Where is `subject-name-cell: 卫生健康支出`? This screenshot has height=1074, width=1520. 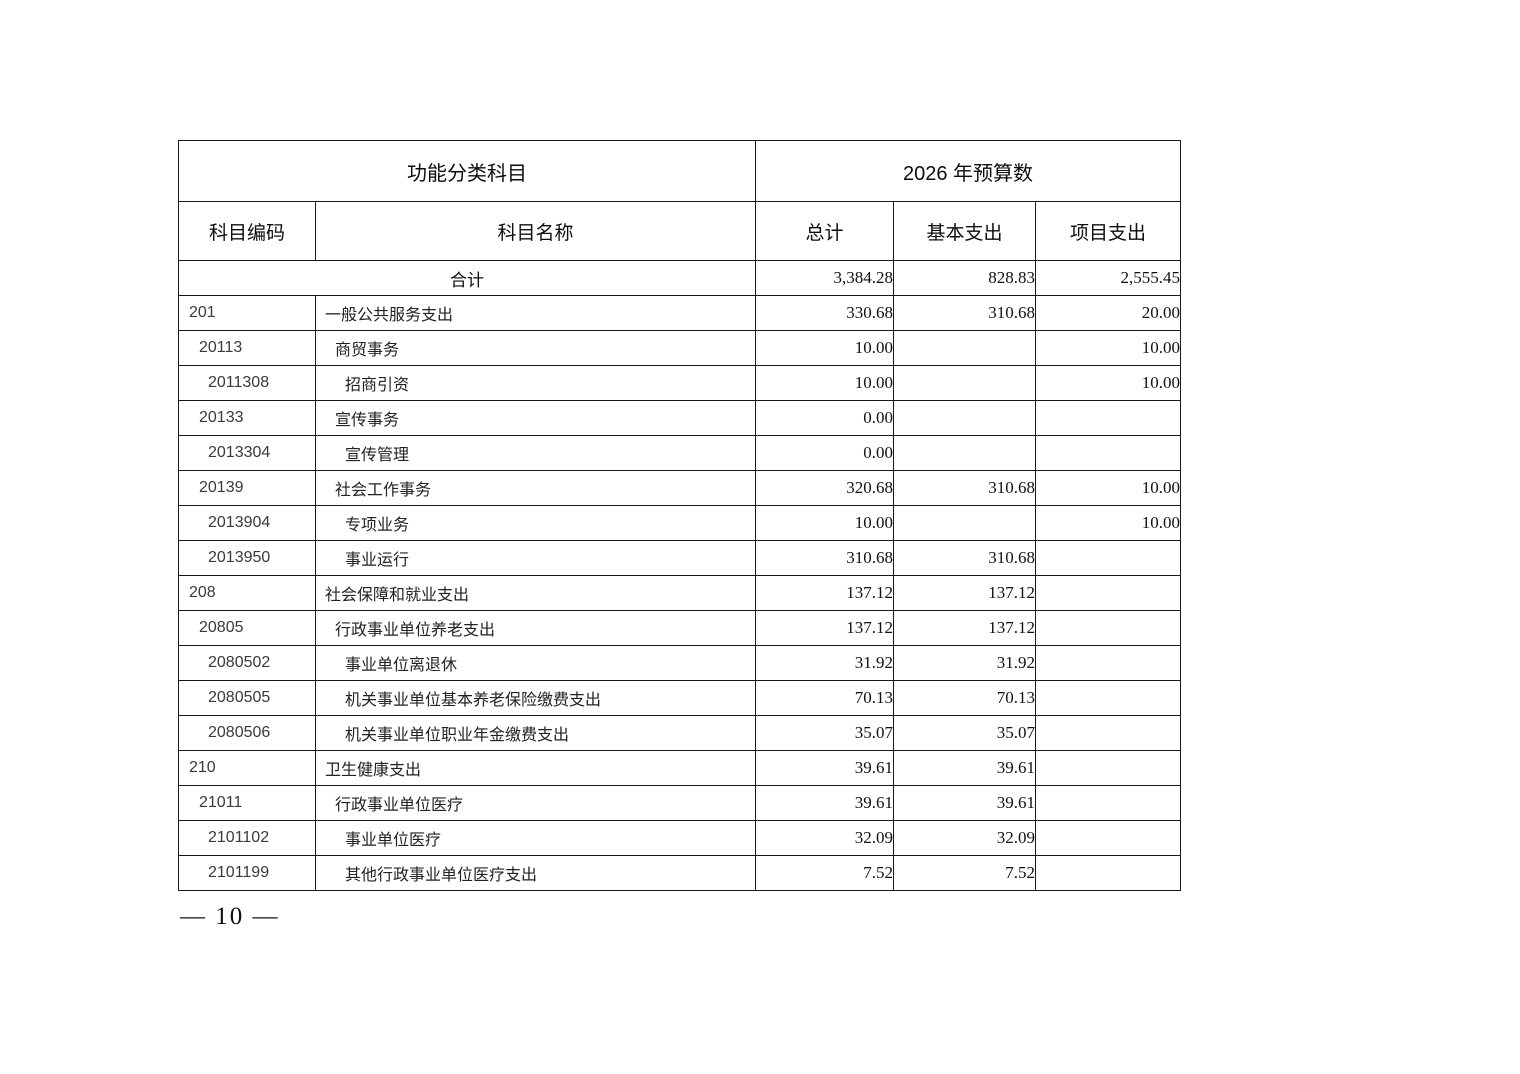
subject-name-cell: 卫生健康支出 is located at coordinates (535, 768).